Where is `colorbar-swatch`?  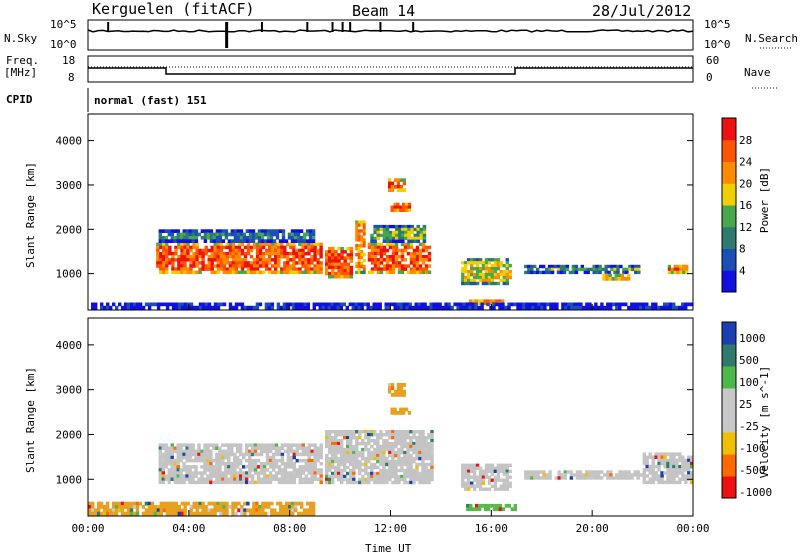
colorbar-swatch is located at coordinates (729, 443).